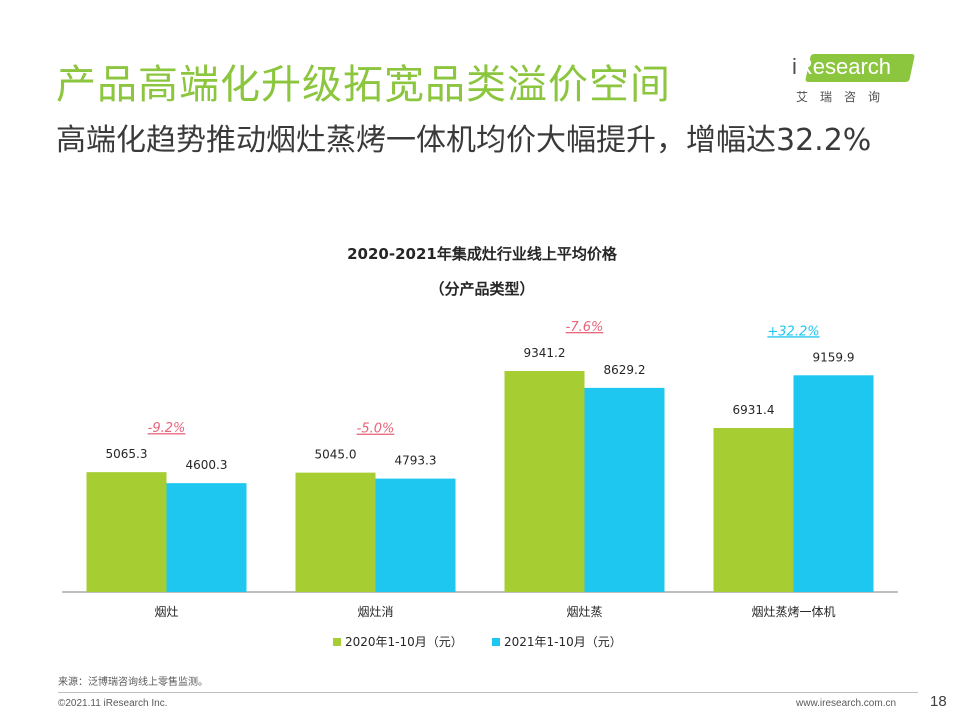 The image size is (960, 720). Describe the element at coordinates (625, 370) in the screenshot. I see `data-label-2021-3: 8629.2` at that location.